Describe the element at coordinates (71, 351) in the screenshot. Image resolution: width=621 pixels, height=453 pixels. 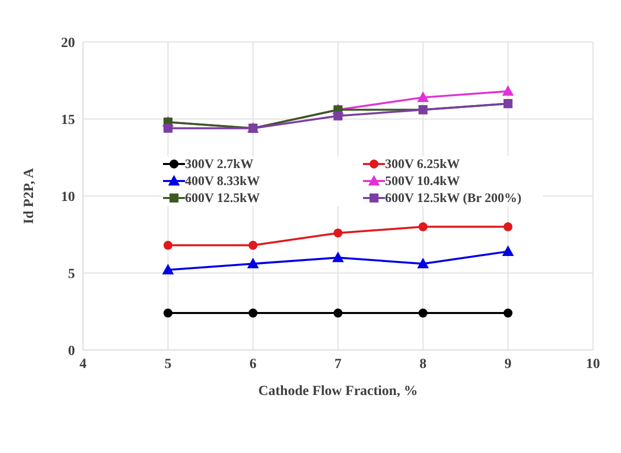
I see `y-tick-label: 0` at that location.